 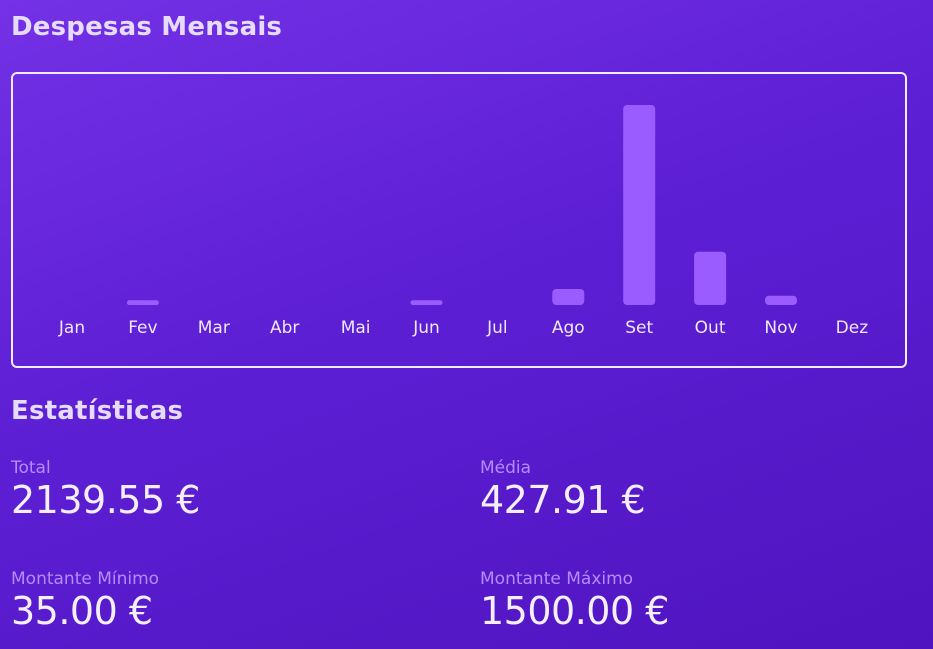 I want to click on month-label-fev: Fev, so click(x=142, y=328).